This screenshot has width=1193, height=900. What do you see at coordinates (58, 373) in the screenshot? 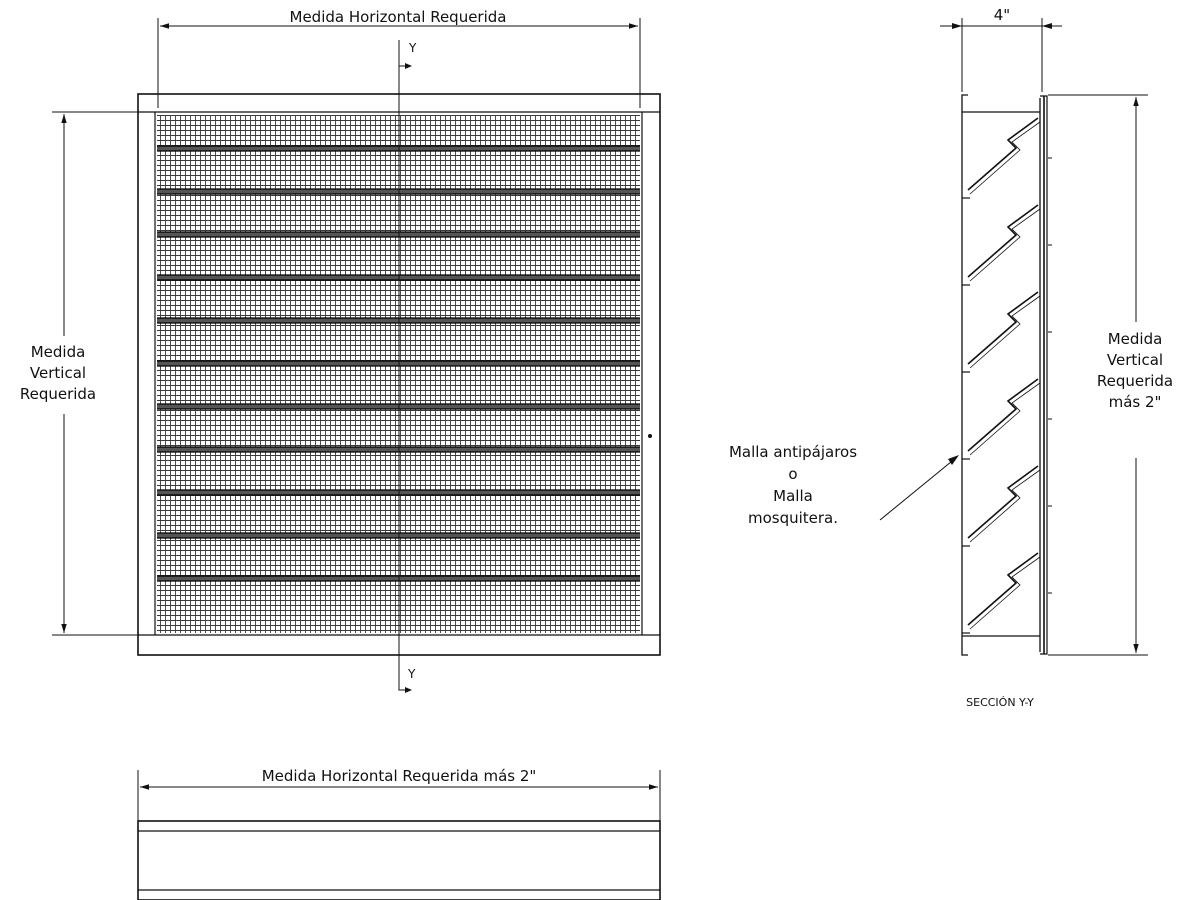
I see `front-vertical-dimension-label-2: Vertical` at bounding box center [58, 373].